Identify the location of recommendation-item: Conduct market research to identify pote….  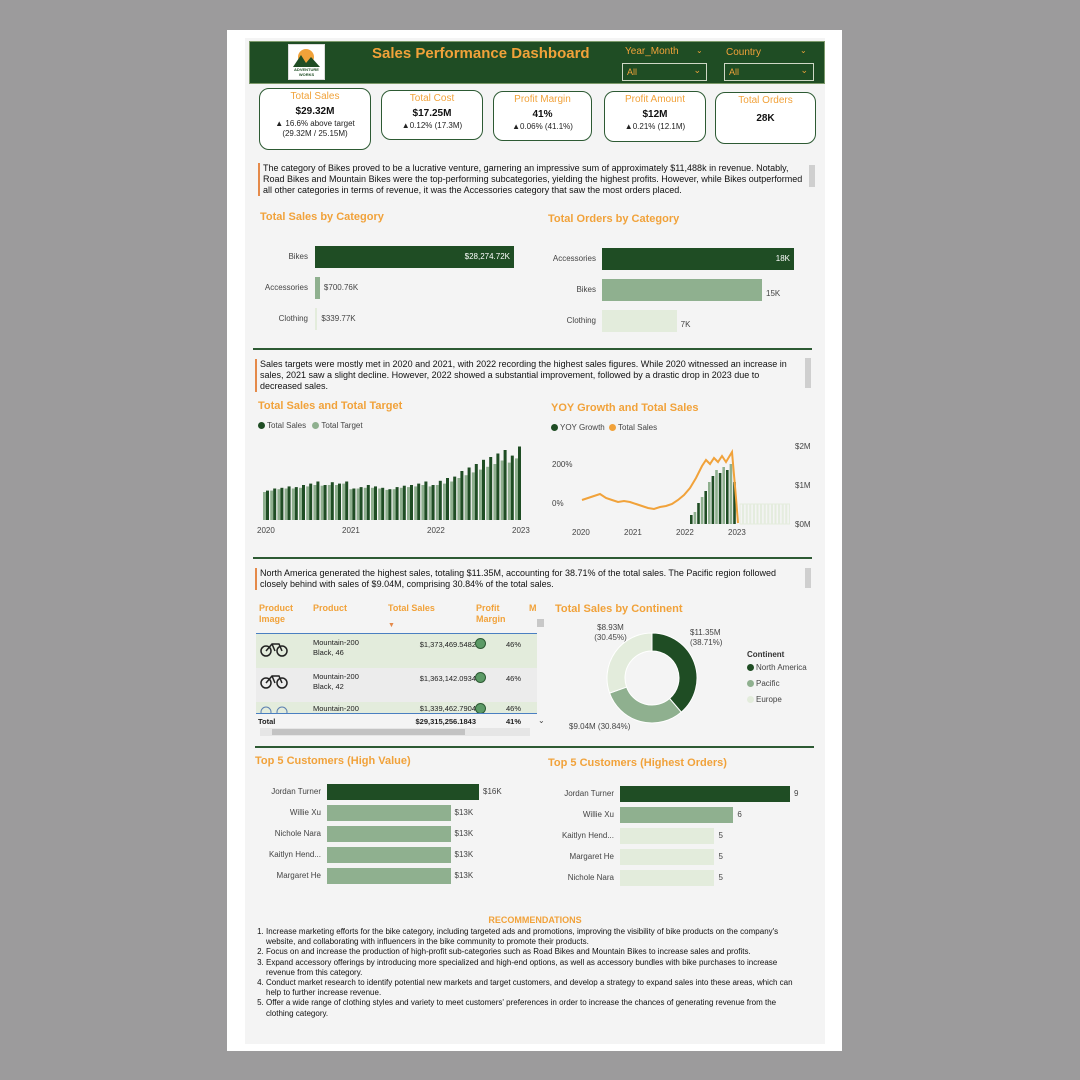
(535, 988).